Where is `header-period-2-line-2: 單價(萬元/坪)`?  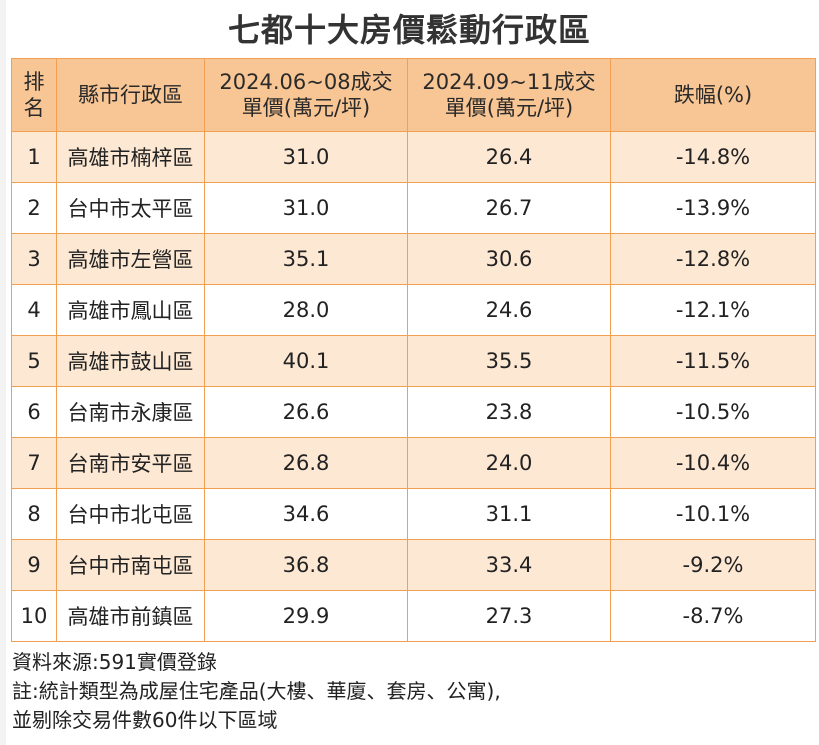 header-period-2-line-2: 單價(萬元/坪) is located at coordinates (509, 108).